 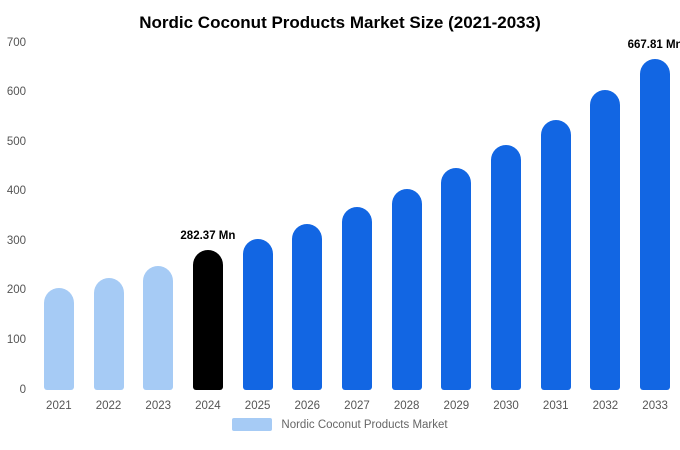 I want to click on bar-value-label: 667.81 Mn, so click(x=653, y=44).